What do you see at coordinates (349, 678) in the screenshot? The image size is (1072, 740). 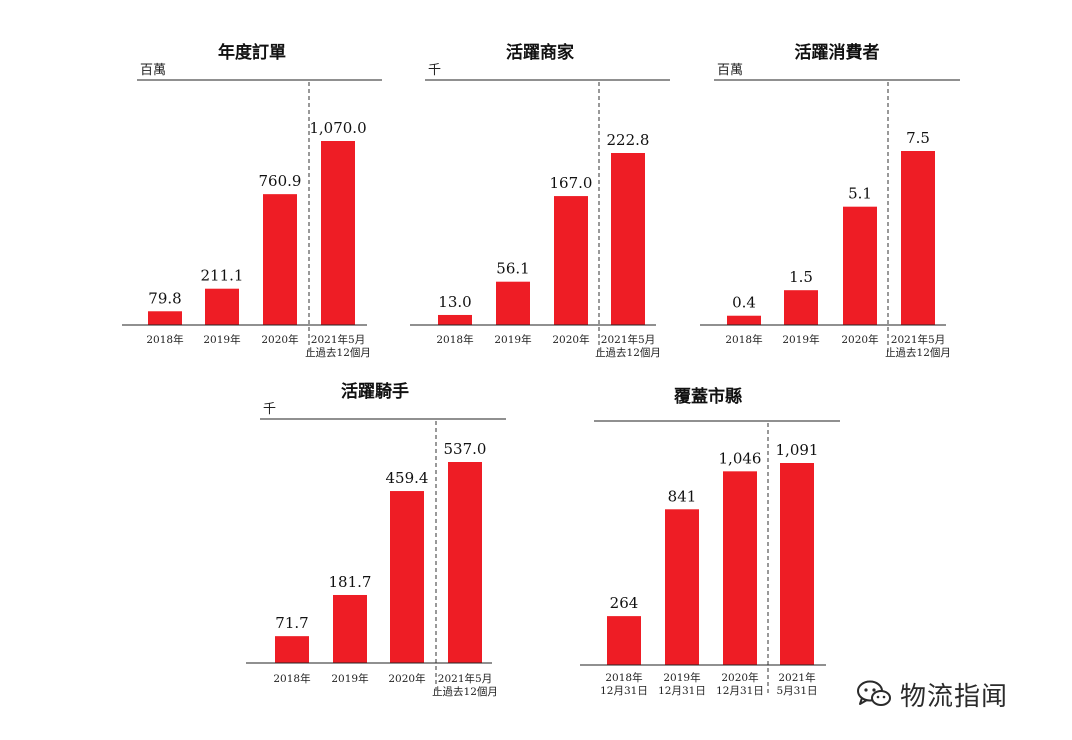 I see `chart-4-category-label-2: 2019年` at bounding box center [349, 678].